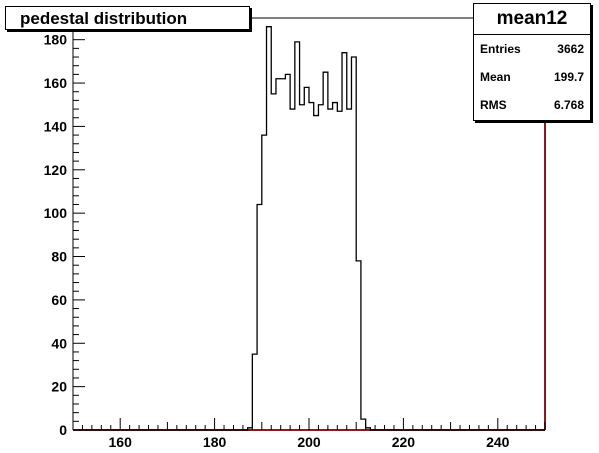  I want to click on y-tick-label: 0, so click(63, 430).